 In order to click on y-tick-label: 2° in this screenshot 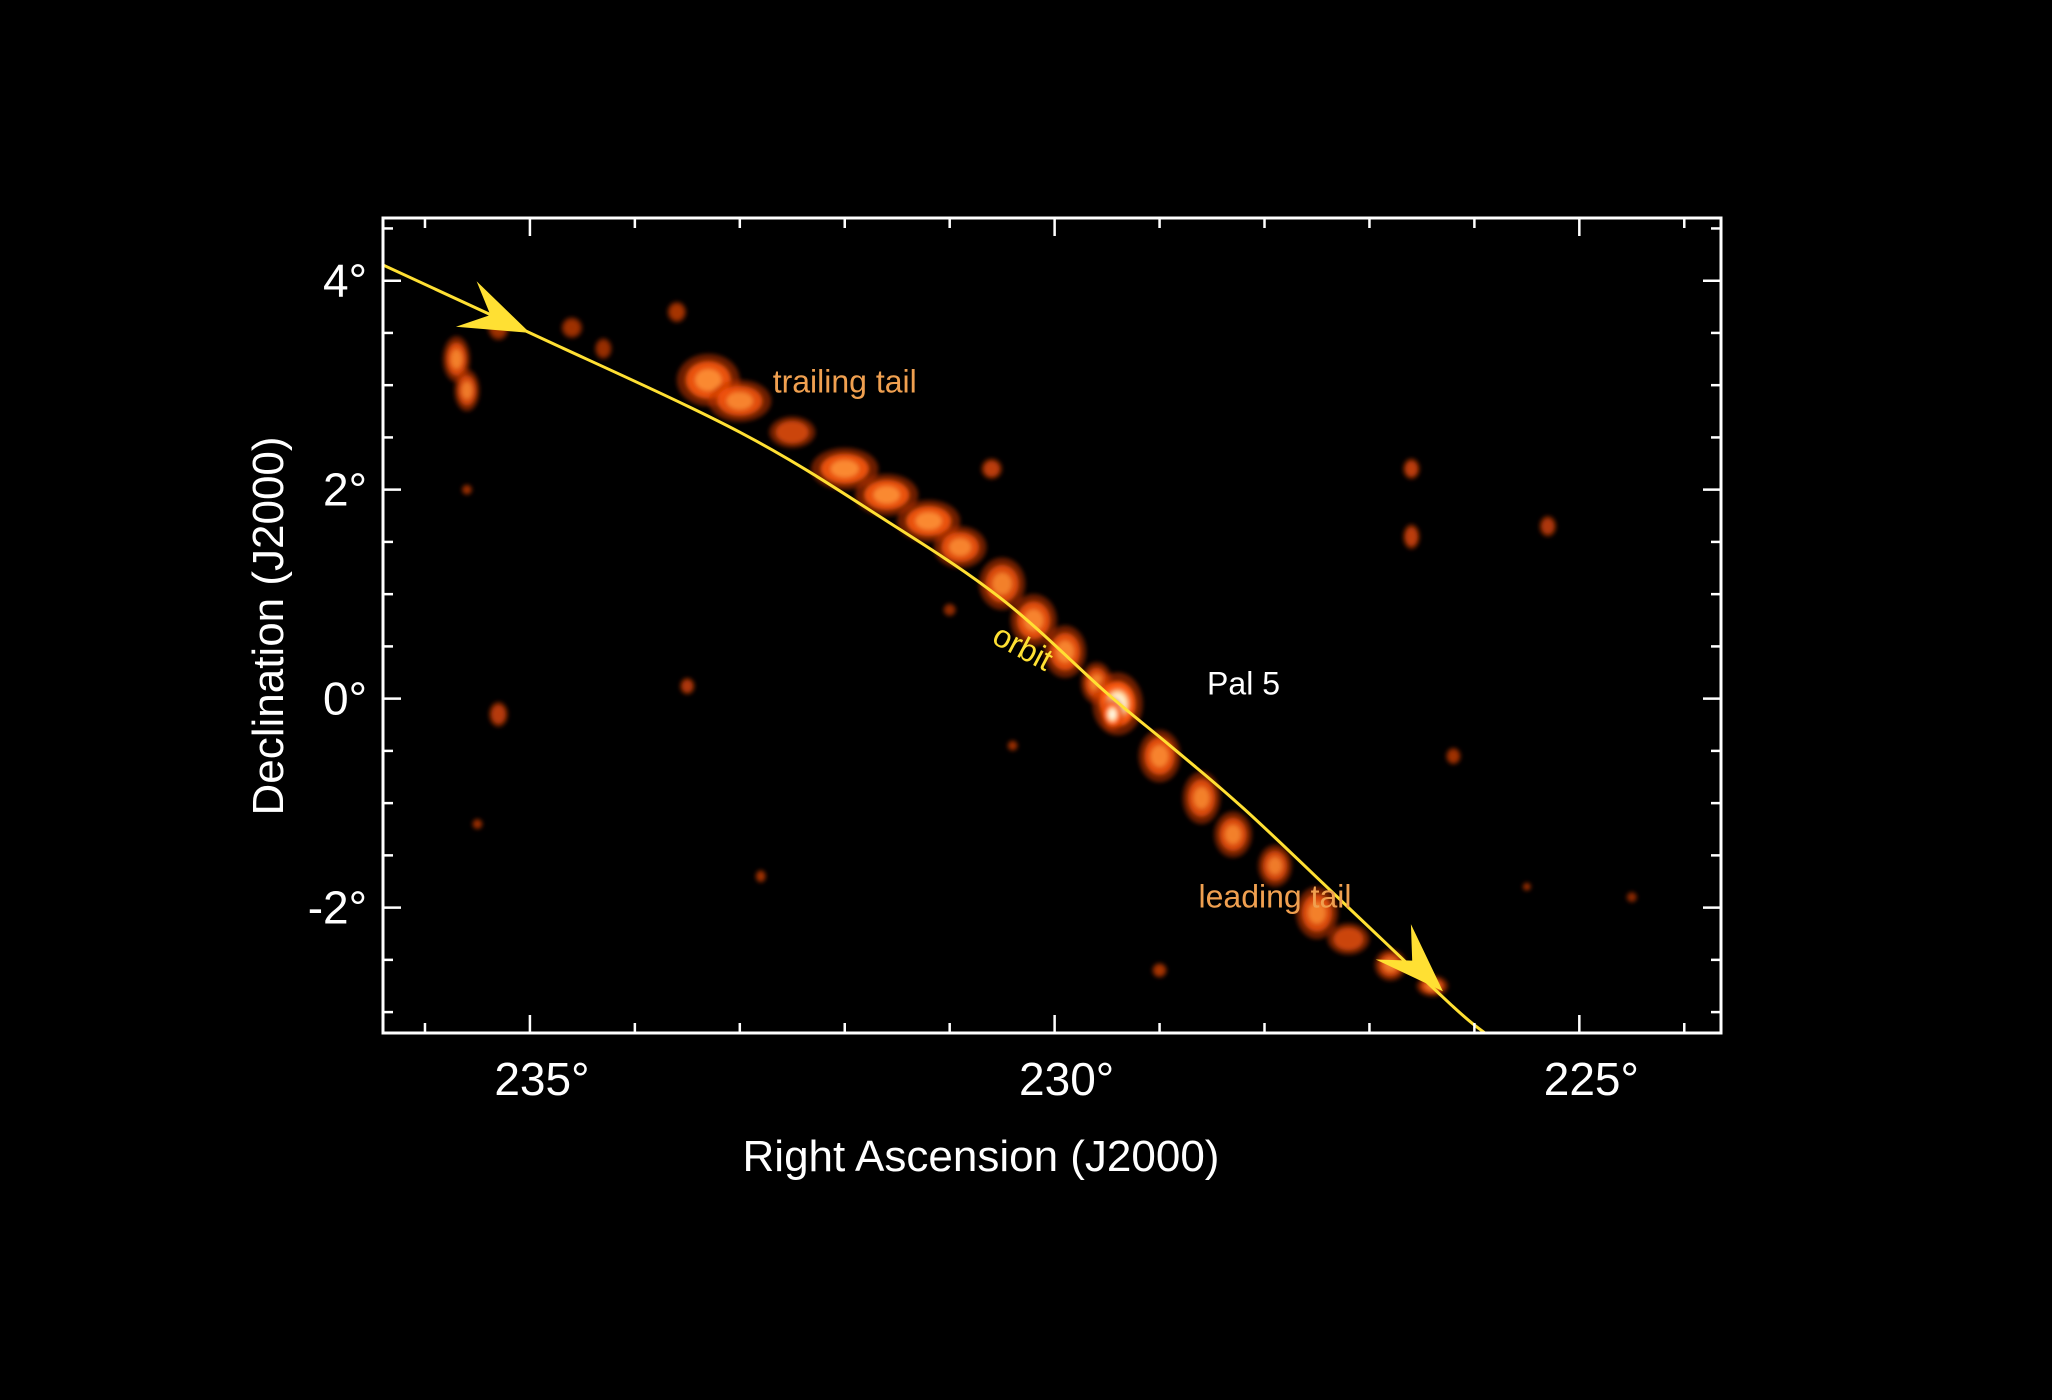, I will do `click(345, 490)`.